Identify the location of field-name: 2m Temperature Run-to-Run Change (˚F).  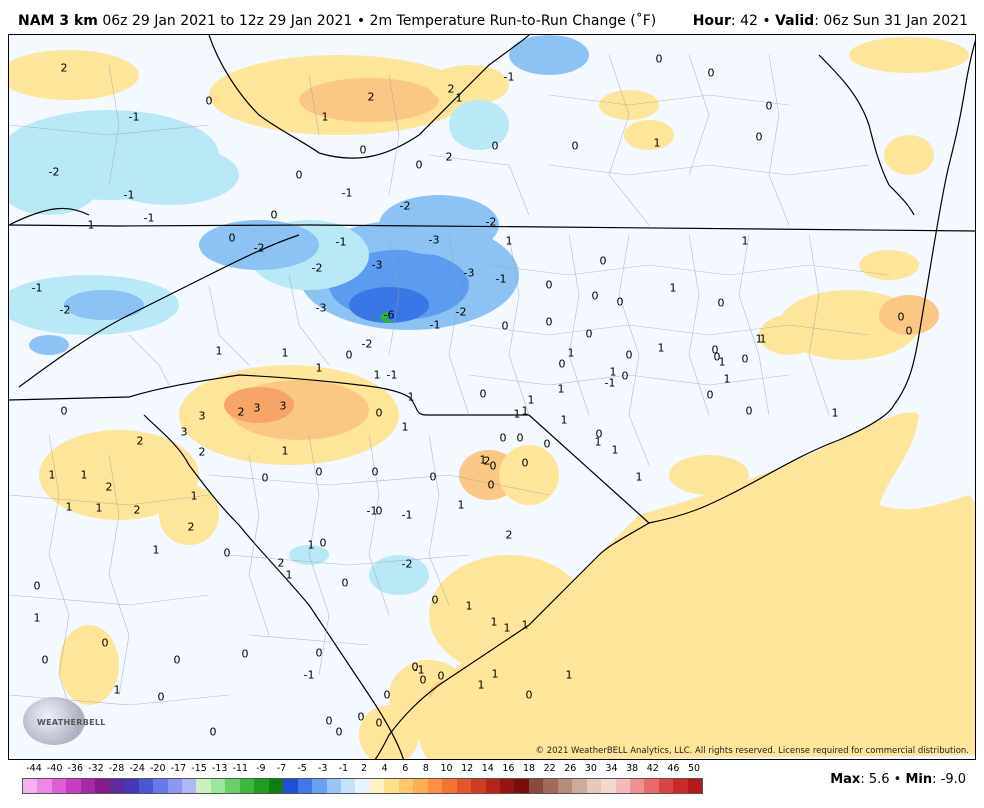
(513, 21).